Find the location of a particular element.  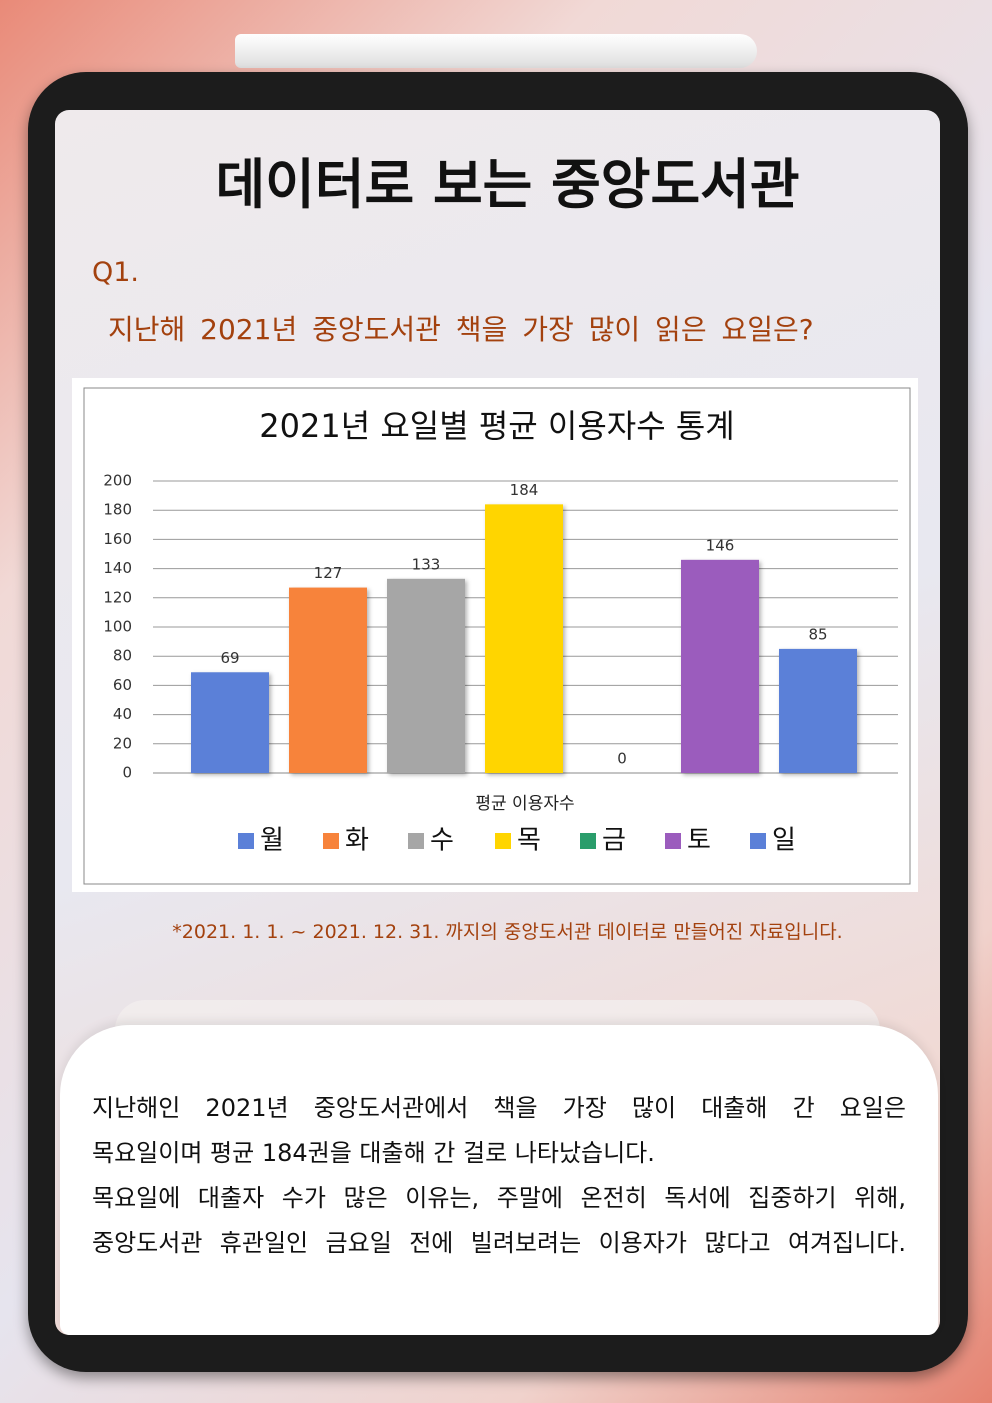

legend-label: 수 is located at coordinates (442, 841).